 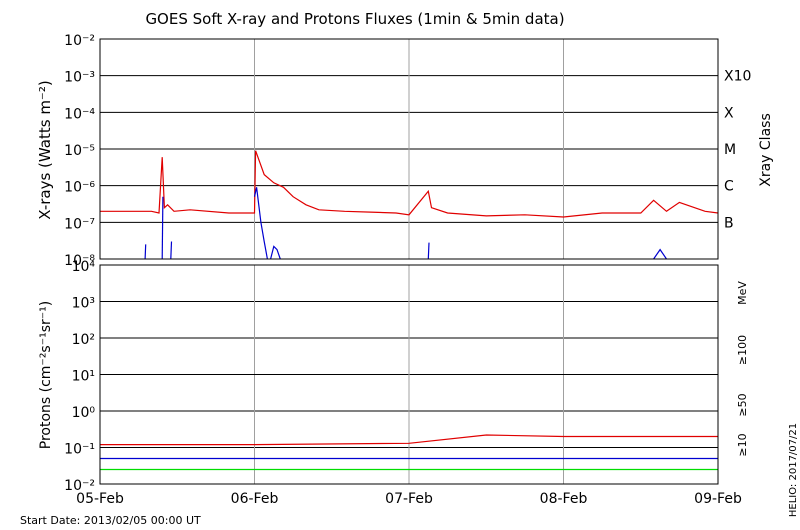 I want to click on proton-y-axis-label: Protons (cm⁻²s⁻¹sr⁻¹), so click(x=46, y=375).